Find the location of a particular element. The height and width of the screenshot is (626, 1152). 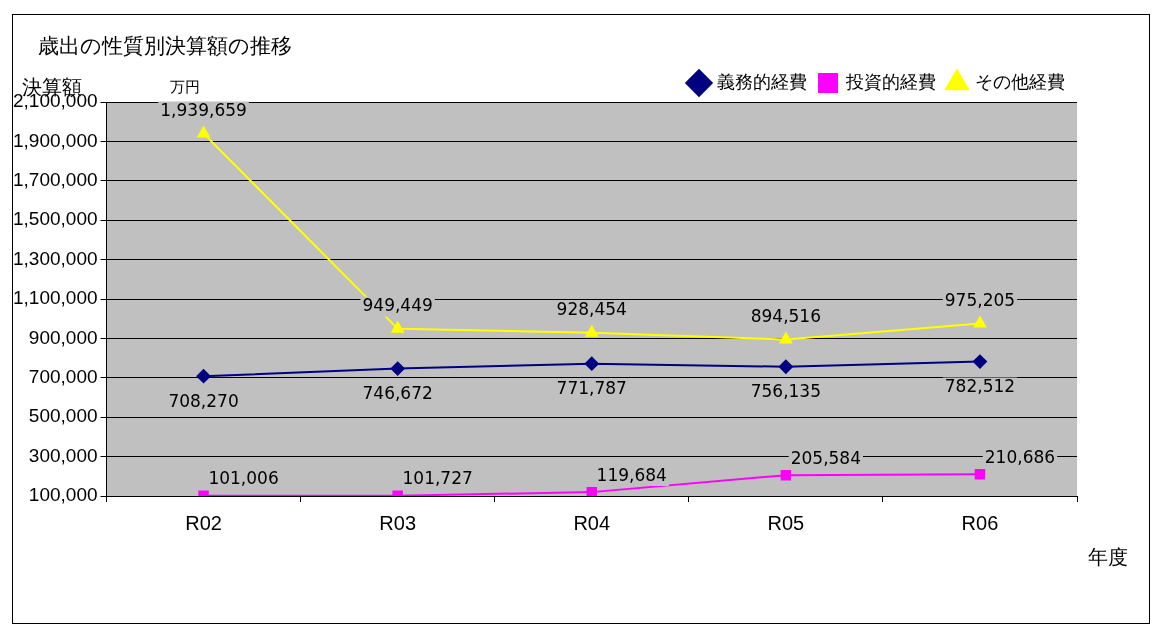

x-tick-label: R05 is located at coordinates (786, 522).